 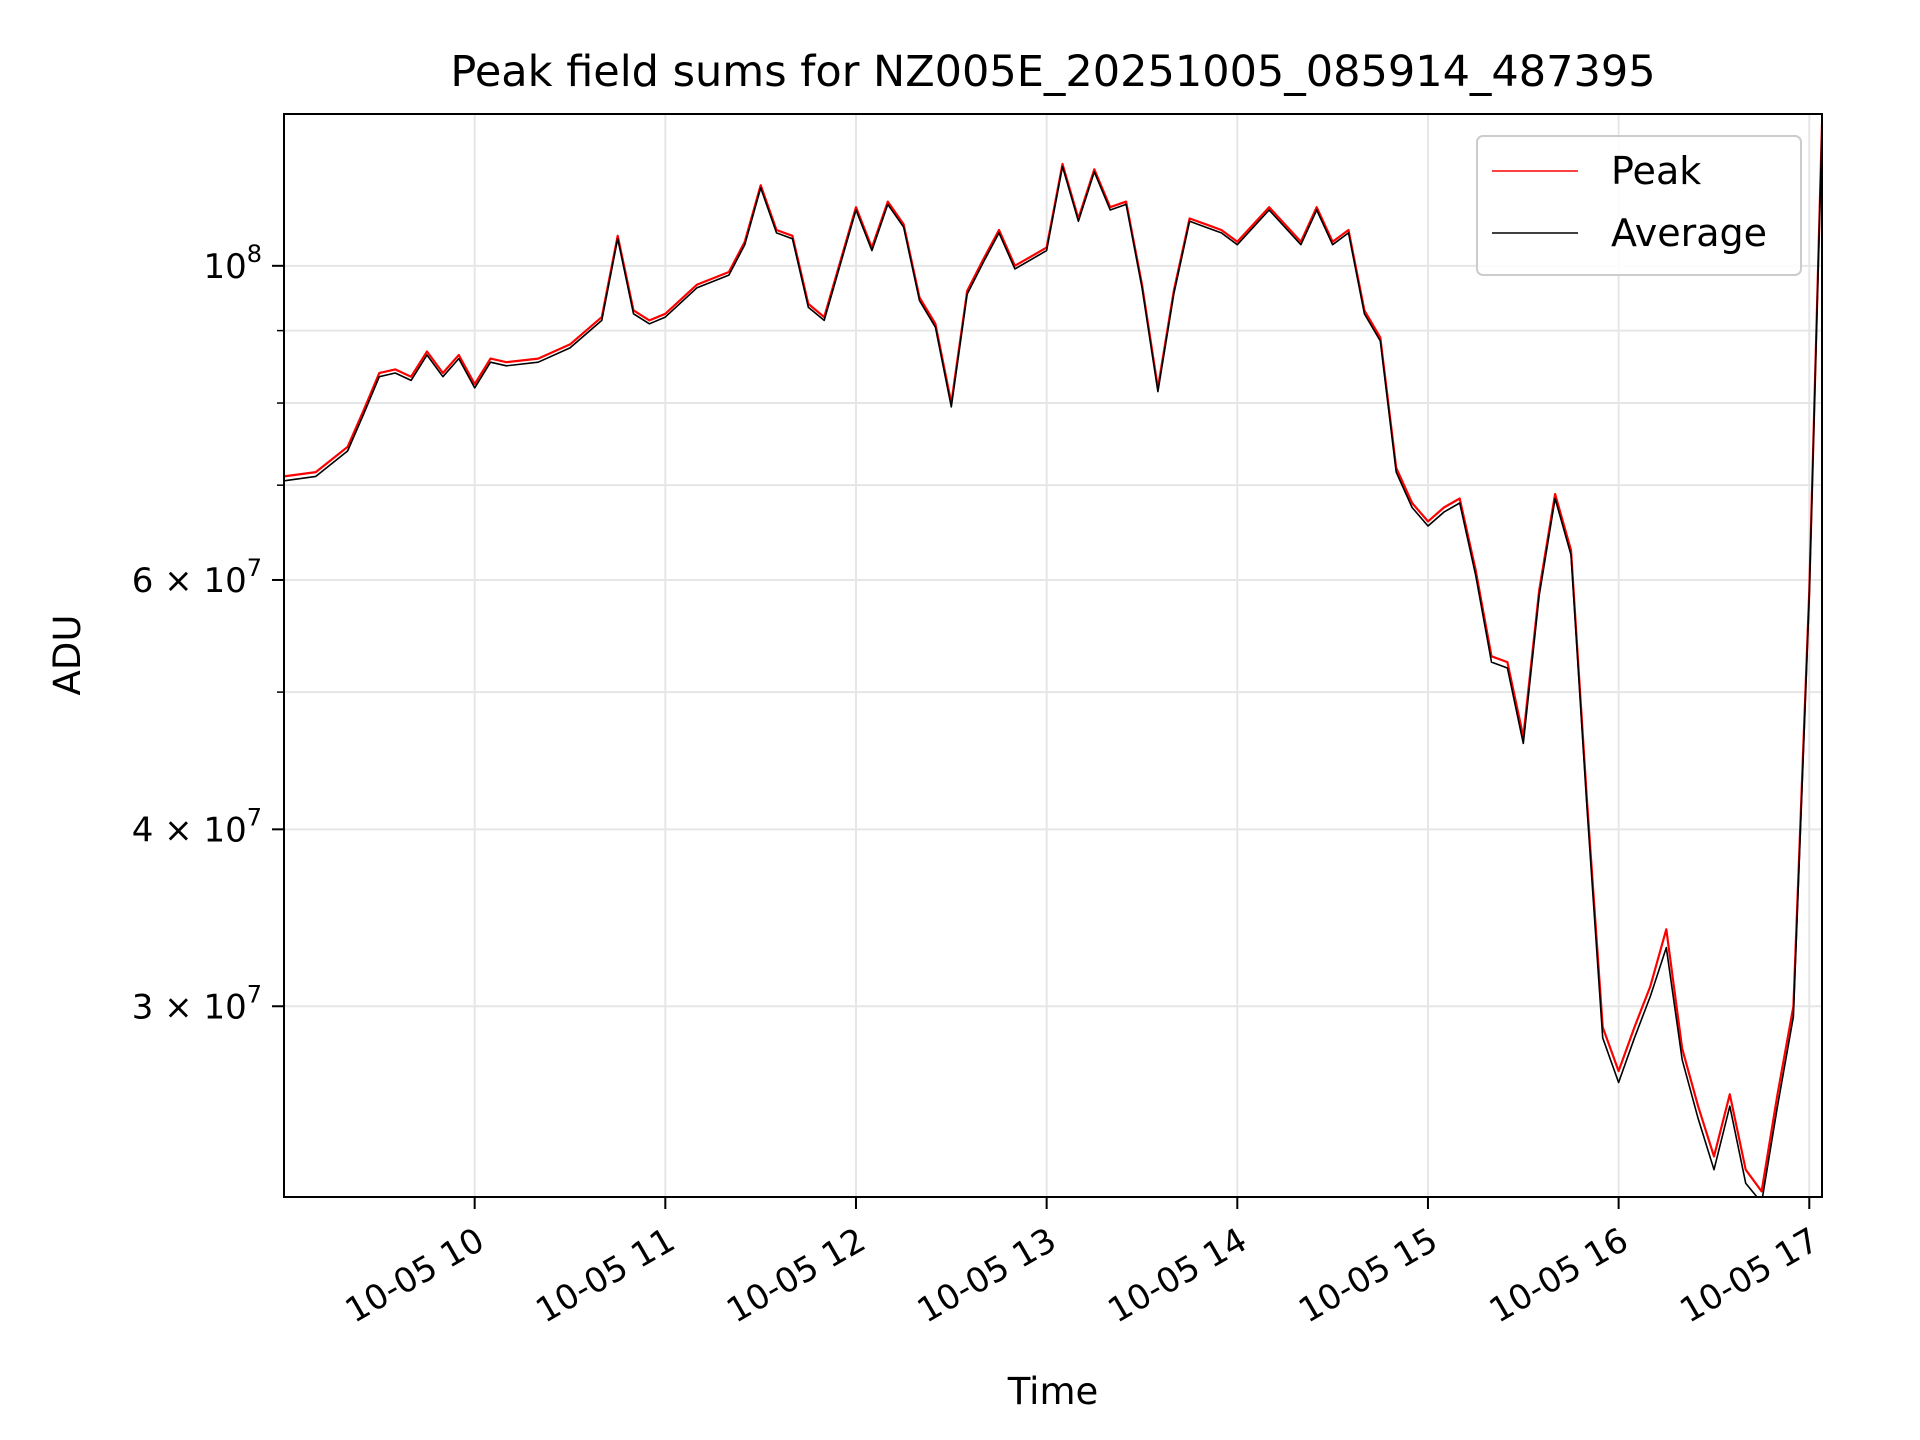 What do you see at coordinates (1639, 205) in the screenshot?
I see `legend: Peak Average` at bounding box center [1639, 205].